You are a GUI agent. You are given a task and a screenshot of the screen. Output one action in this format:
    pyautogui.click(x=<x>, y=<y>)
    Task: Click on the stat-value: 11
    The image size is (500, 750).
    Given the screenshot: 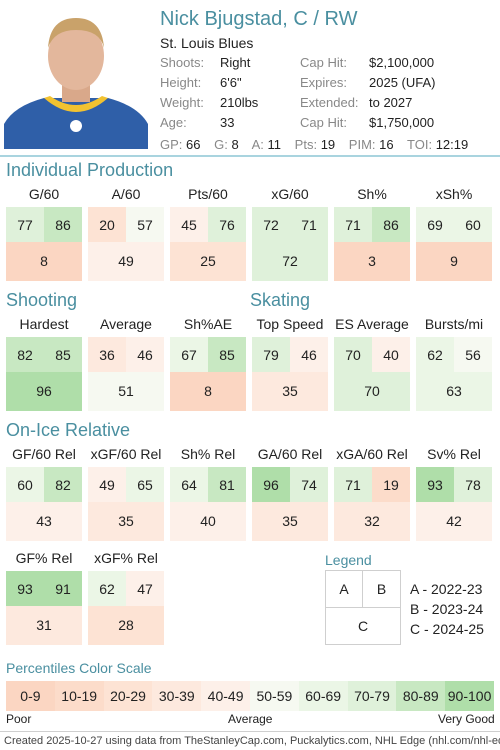 What is the action you would take?
    pyautogui.click(x=274, y=144)
    